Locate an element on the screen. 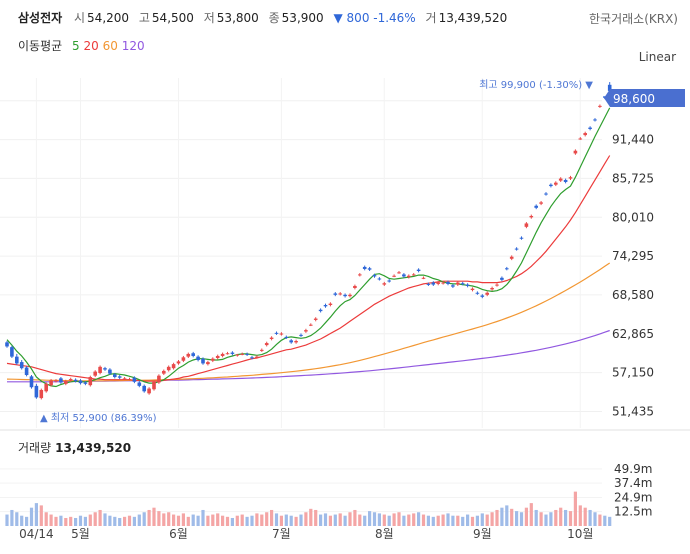 The image size is (690, 554). ma-legend-item-20: 20 is located at coordinates (91, 46).